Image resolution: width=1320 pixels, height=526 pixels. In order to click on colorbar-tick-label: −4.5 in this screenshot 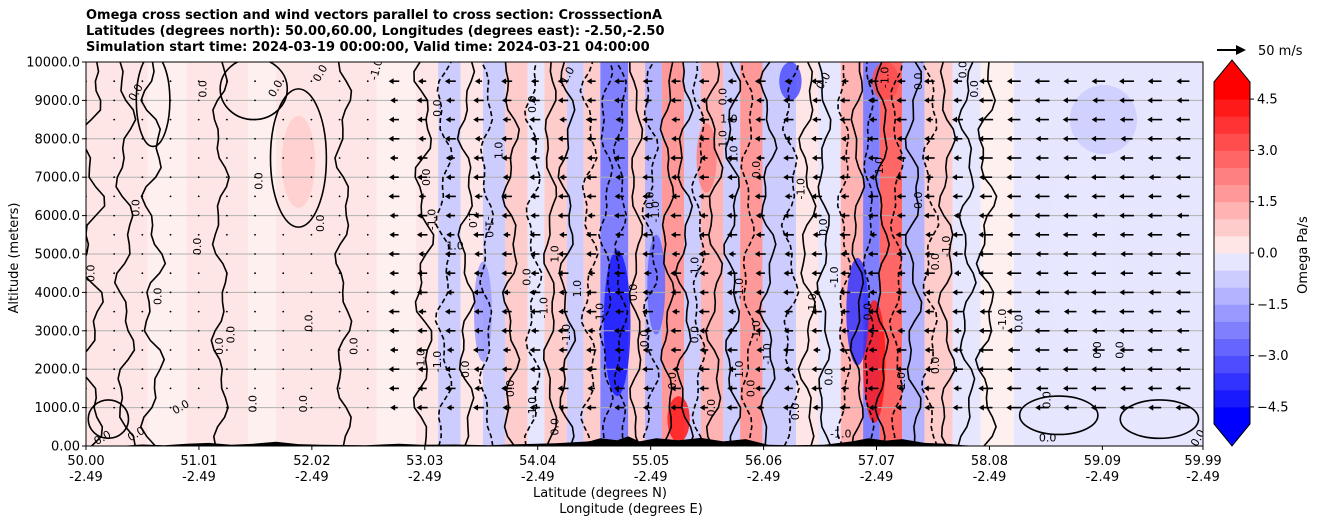, I will do `click(1273, 407)`.